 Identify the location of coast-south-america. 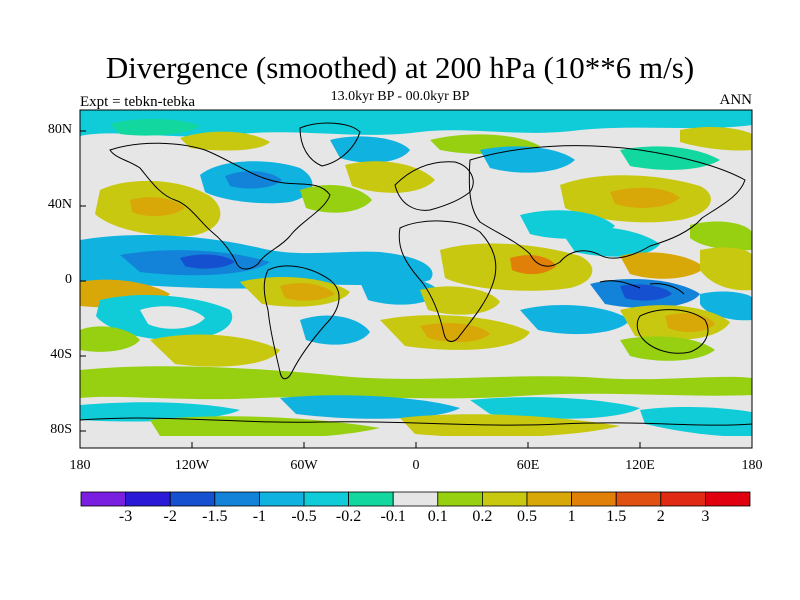
(301, 322).